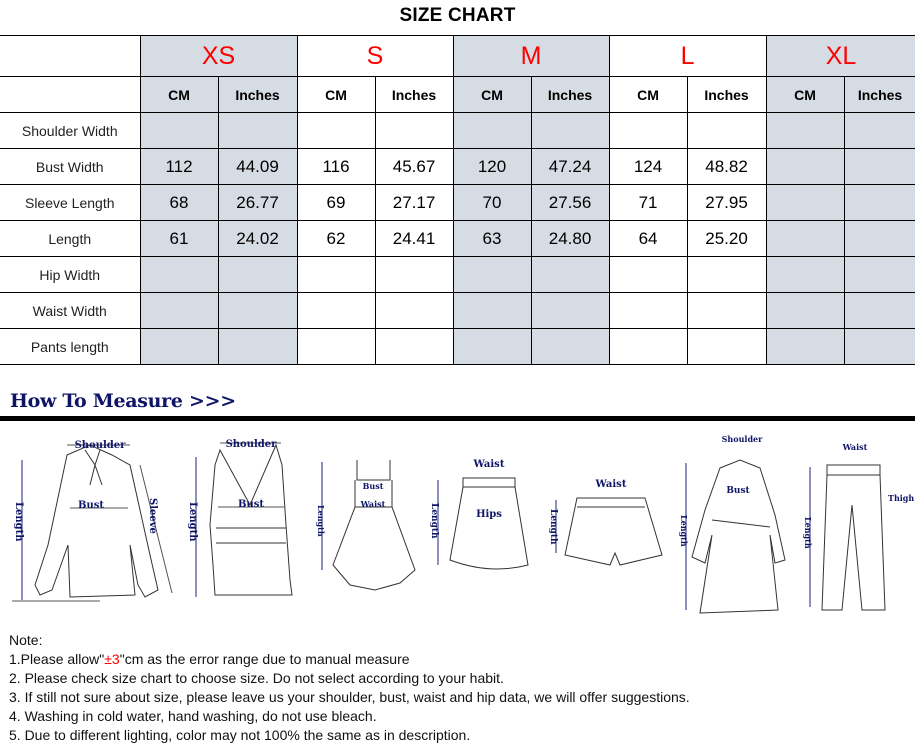 This screenshot has height=753, width=915. I want to click on dress-illustration: Bust Waist Length, so click(366, 525).